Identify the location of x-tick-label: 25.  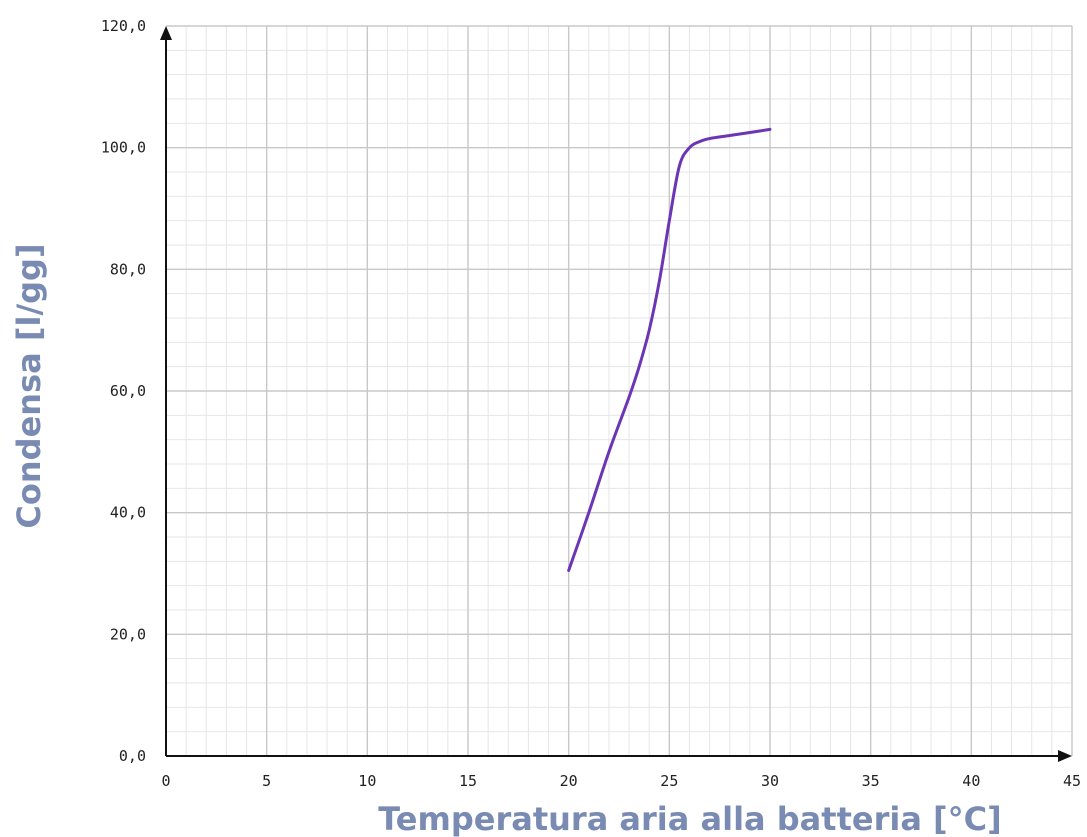
(669, 781).